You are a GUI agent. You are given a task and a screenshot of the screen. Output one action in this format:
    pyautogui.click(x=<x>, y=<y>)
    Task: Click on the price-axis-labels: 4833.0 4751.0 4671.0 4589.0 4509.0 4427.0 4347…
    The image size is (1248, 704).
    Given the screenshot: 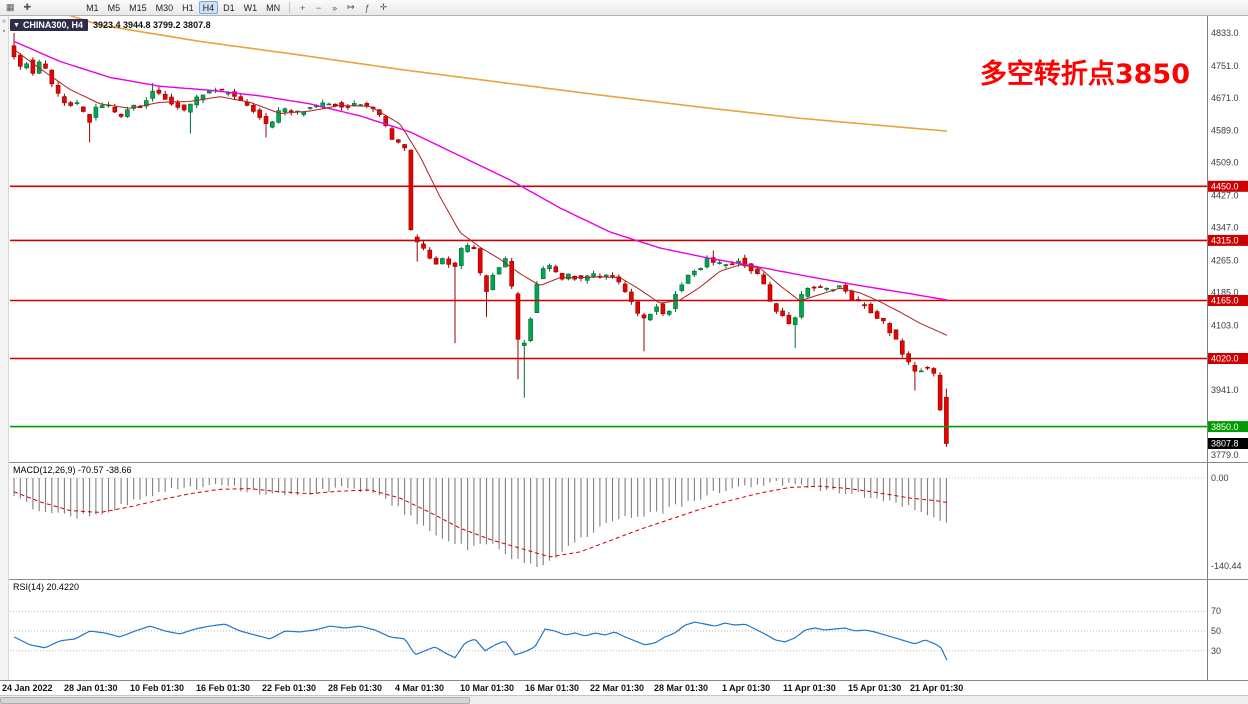 What is the action you would take?
    pyautogui.click(x=1225, y=244)
    